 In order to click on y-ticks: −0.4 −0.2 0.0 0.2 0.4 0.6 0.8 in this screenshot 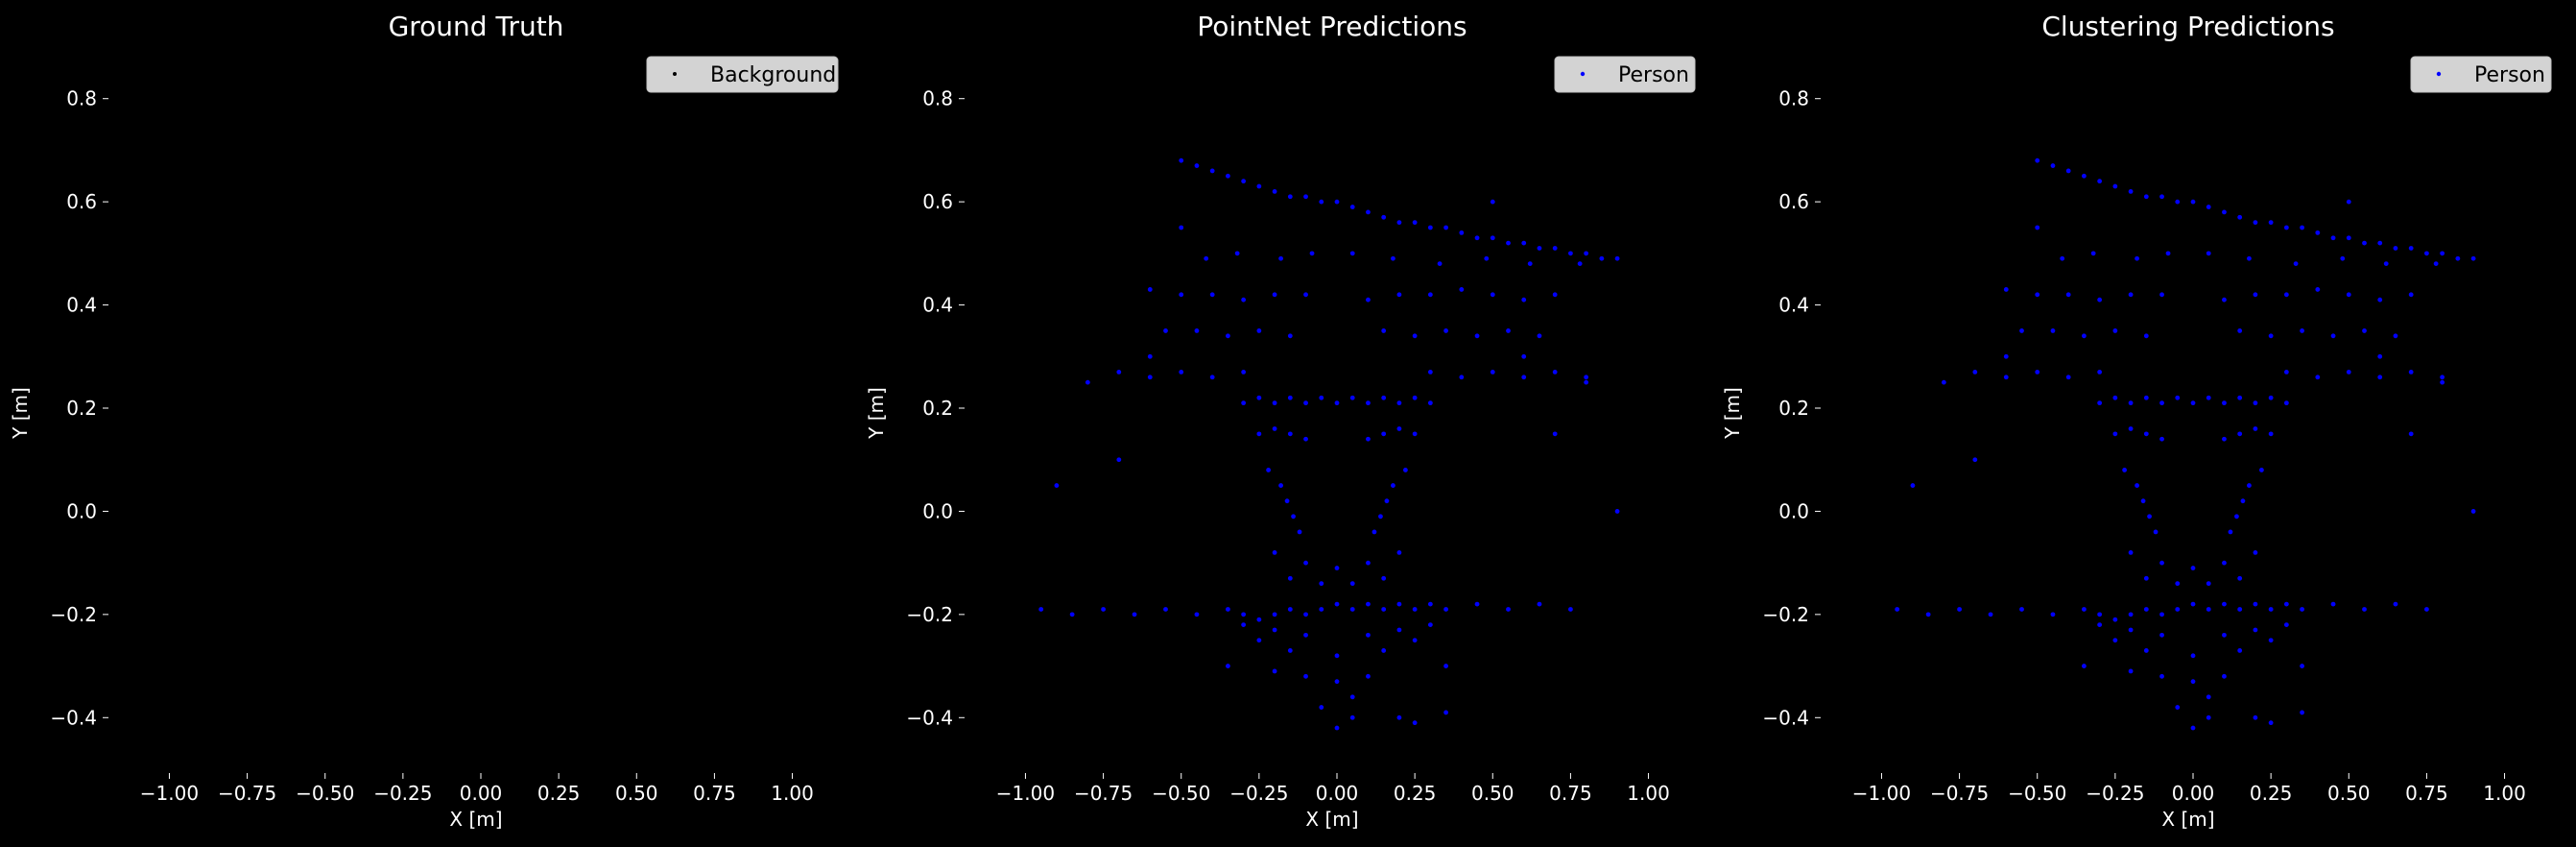, I will do `click(935, 408)`.